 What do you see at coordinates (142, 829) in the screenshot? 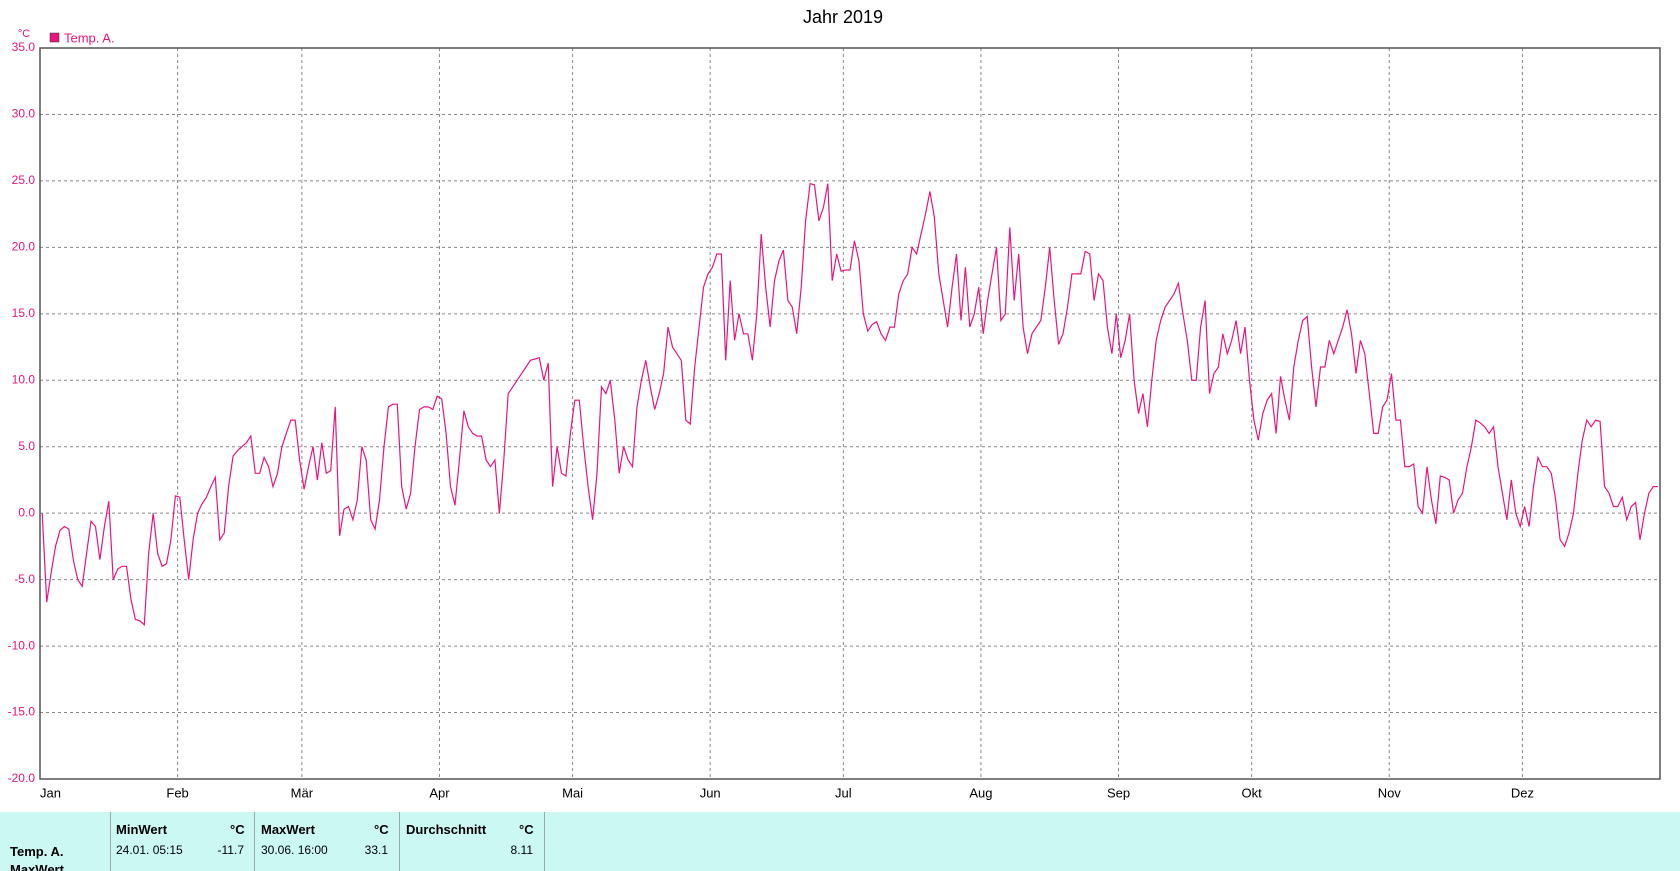
I see `stats-header: MinWert` at bounding box center [142, 829].